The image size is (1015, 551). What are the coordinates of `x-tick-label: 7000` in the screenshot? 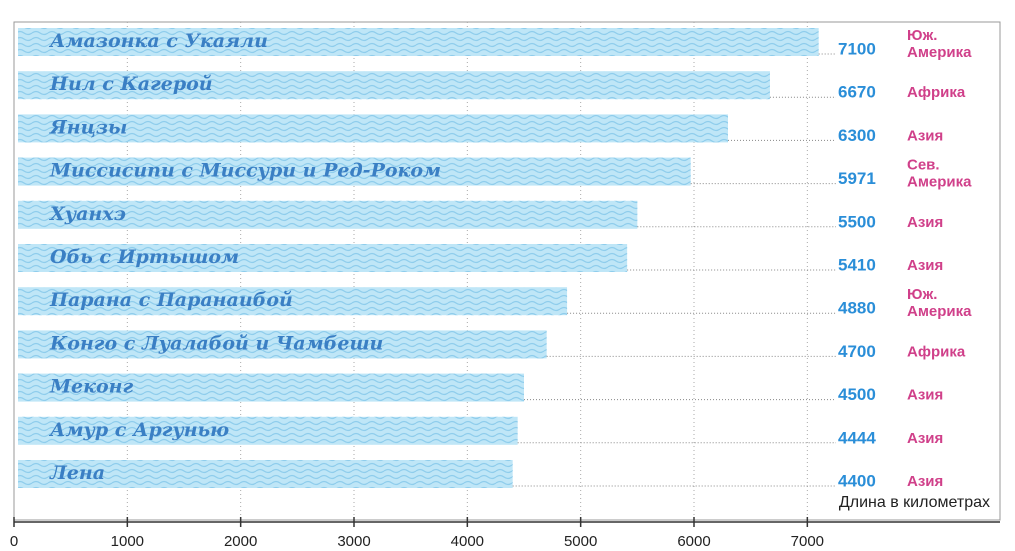 It's located at (807, 541).